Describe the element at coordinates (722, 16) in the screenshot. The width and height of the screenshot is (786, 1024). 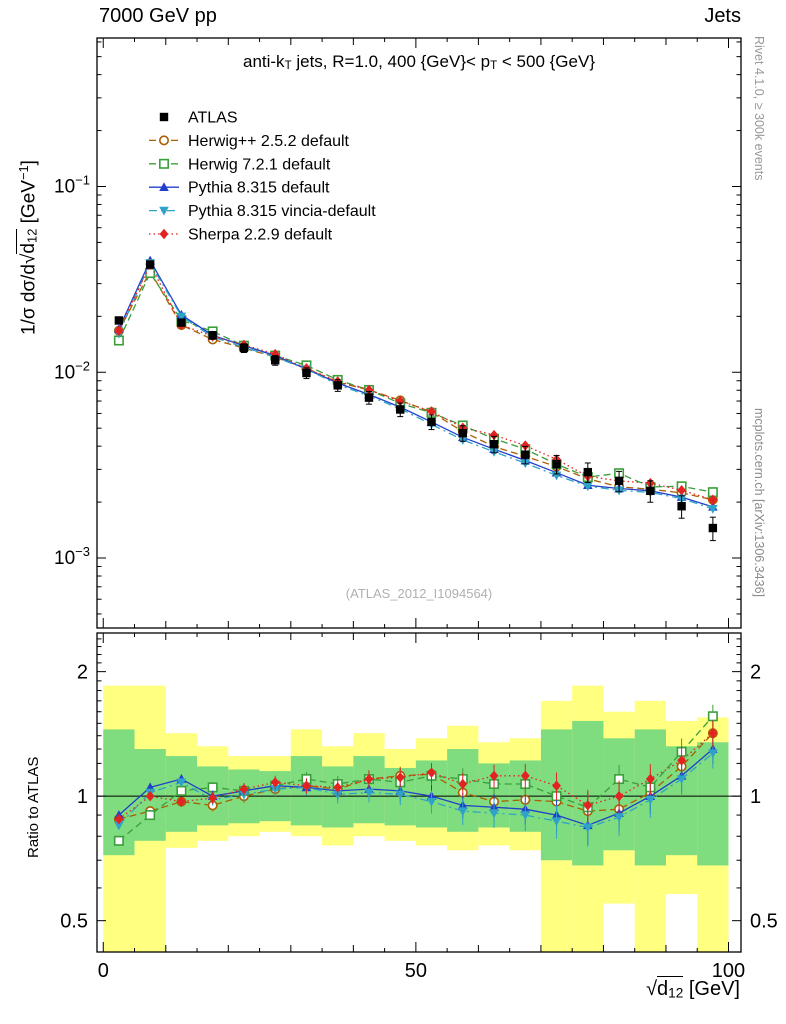
I see `analysis-group-label: Jets` at that location.